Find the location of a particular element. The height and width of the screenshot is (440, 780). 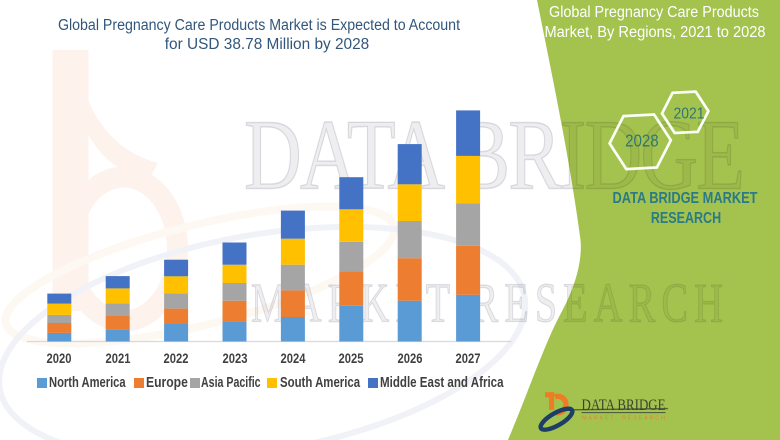

svg-text: MARKET RESEARCH is located at coordinates (623, 419).